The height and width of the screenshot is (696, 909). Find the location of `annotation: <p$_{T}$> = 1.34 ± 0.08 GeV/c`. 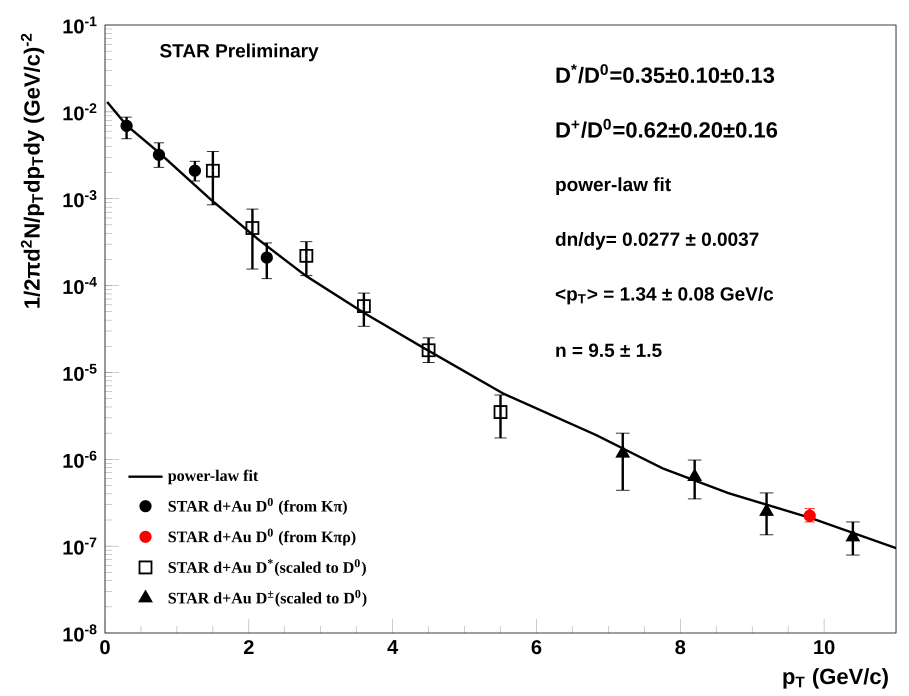

annotation: <p$_{T}$> = 1.34 ± 0.08 GeV/c is located at coordinates (665, 295).